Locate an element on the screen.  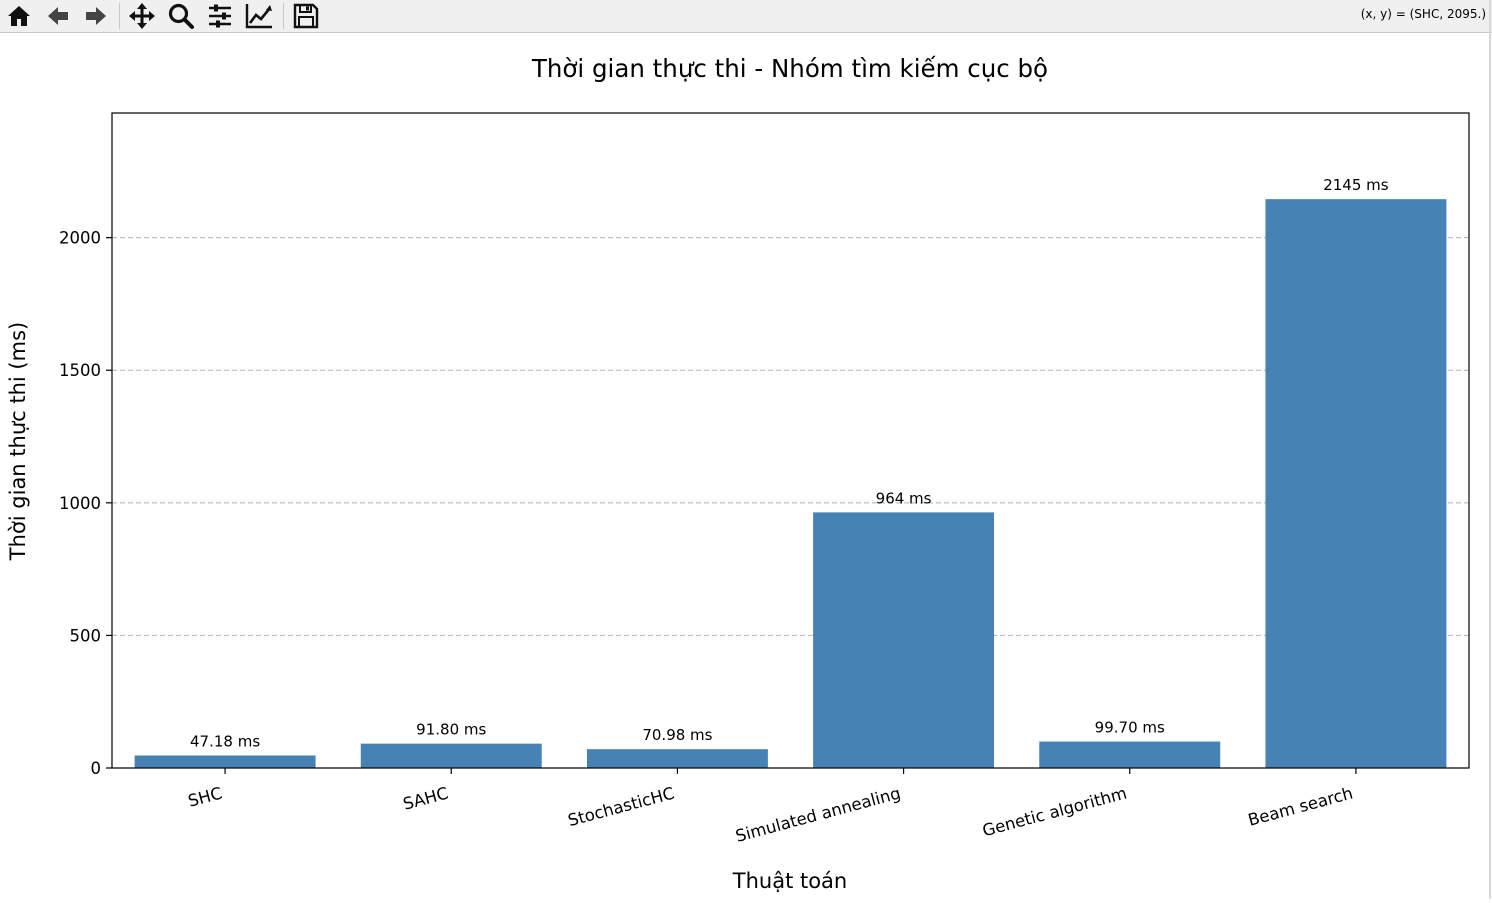
back-arrow-icon is located at coordinates (58, 16).